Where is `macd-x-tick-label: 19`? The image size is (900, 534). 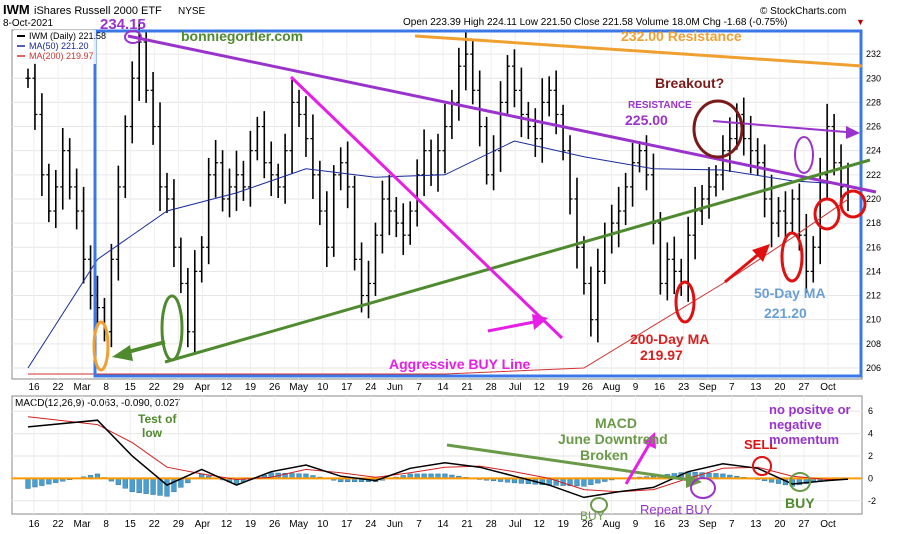 macd-x-tick-label: 19 is located at coordinates (251, 524).